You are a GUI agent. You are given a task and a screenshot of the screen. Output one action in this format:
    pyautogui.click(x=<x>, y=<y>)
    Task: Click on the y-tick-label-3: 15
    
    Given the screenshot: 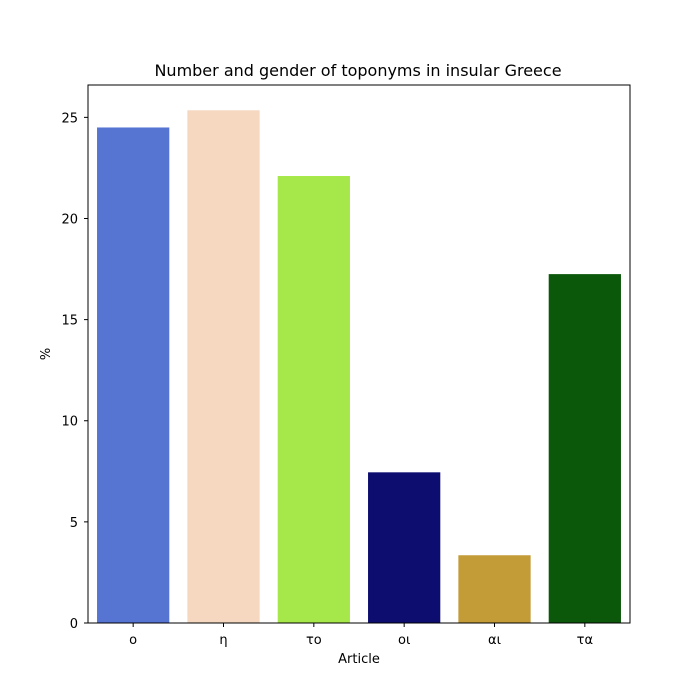 What is the action you would take?
    pyautogui.click(x=69, y=321)
    